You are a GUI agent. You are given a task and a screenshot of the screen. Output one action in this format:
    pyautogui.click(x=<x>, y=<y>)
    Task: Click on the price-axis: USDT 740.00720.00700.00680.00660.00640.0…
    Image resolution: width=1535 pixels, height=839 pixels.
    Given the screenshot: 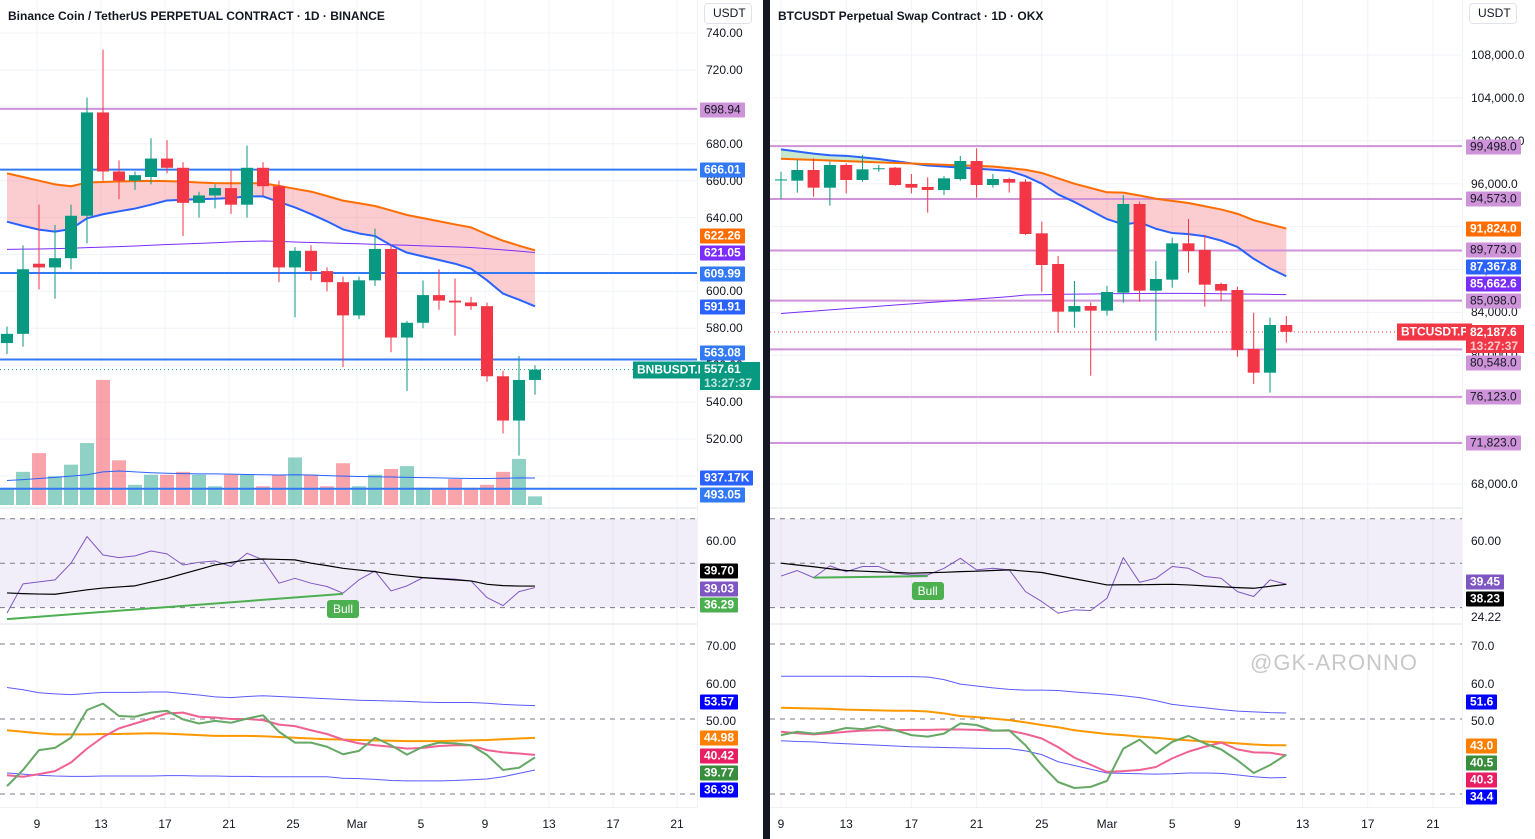 What is the action you would take?
    pyautogui.click(x=730, y=404)
    